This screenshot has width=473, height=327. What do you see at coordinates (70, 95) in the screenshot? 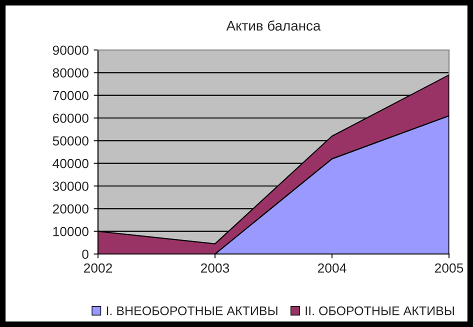
I see `y-tick-label: 70000` at bounding box center [70, 95].